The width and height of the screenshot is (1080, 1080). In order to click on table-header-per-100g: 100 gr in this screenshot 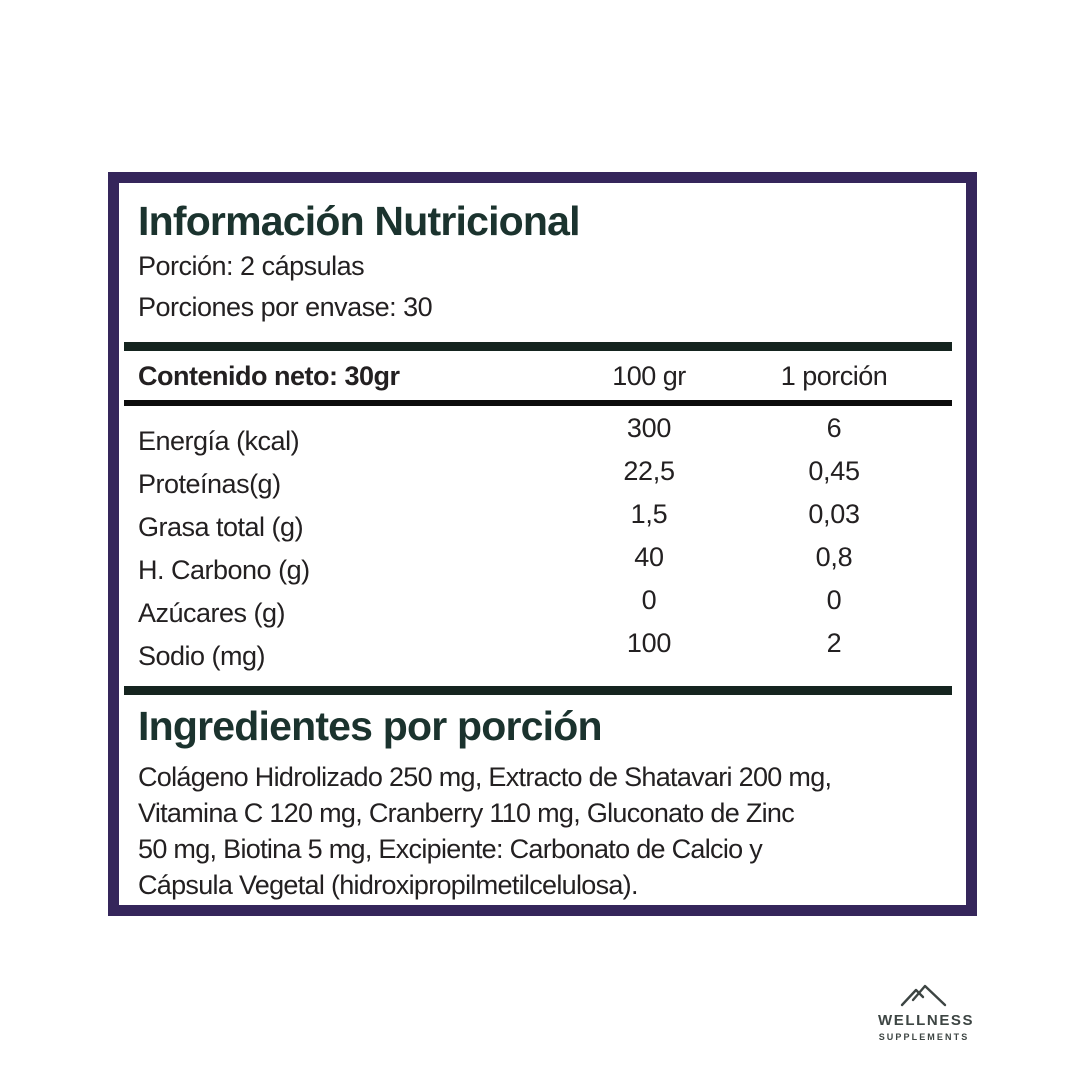, I will do `click(649, 376)`.